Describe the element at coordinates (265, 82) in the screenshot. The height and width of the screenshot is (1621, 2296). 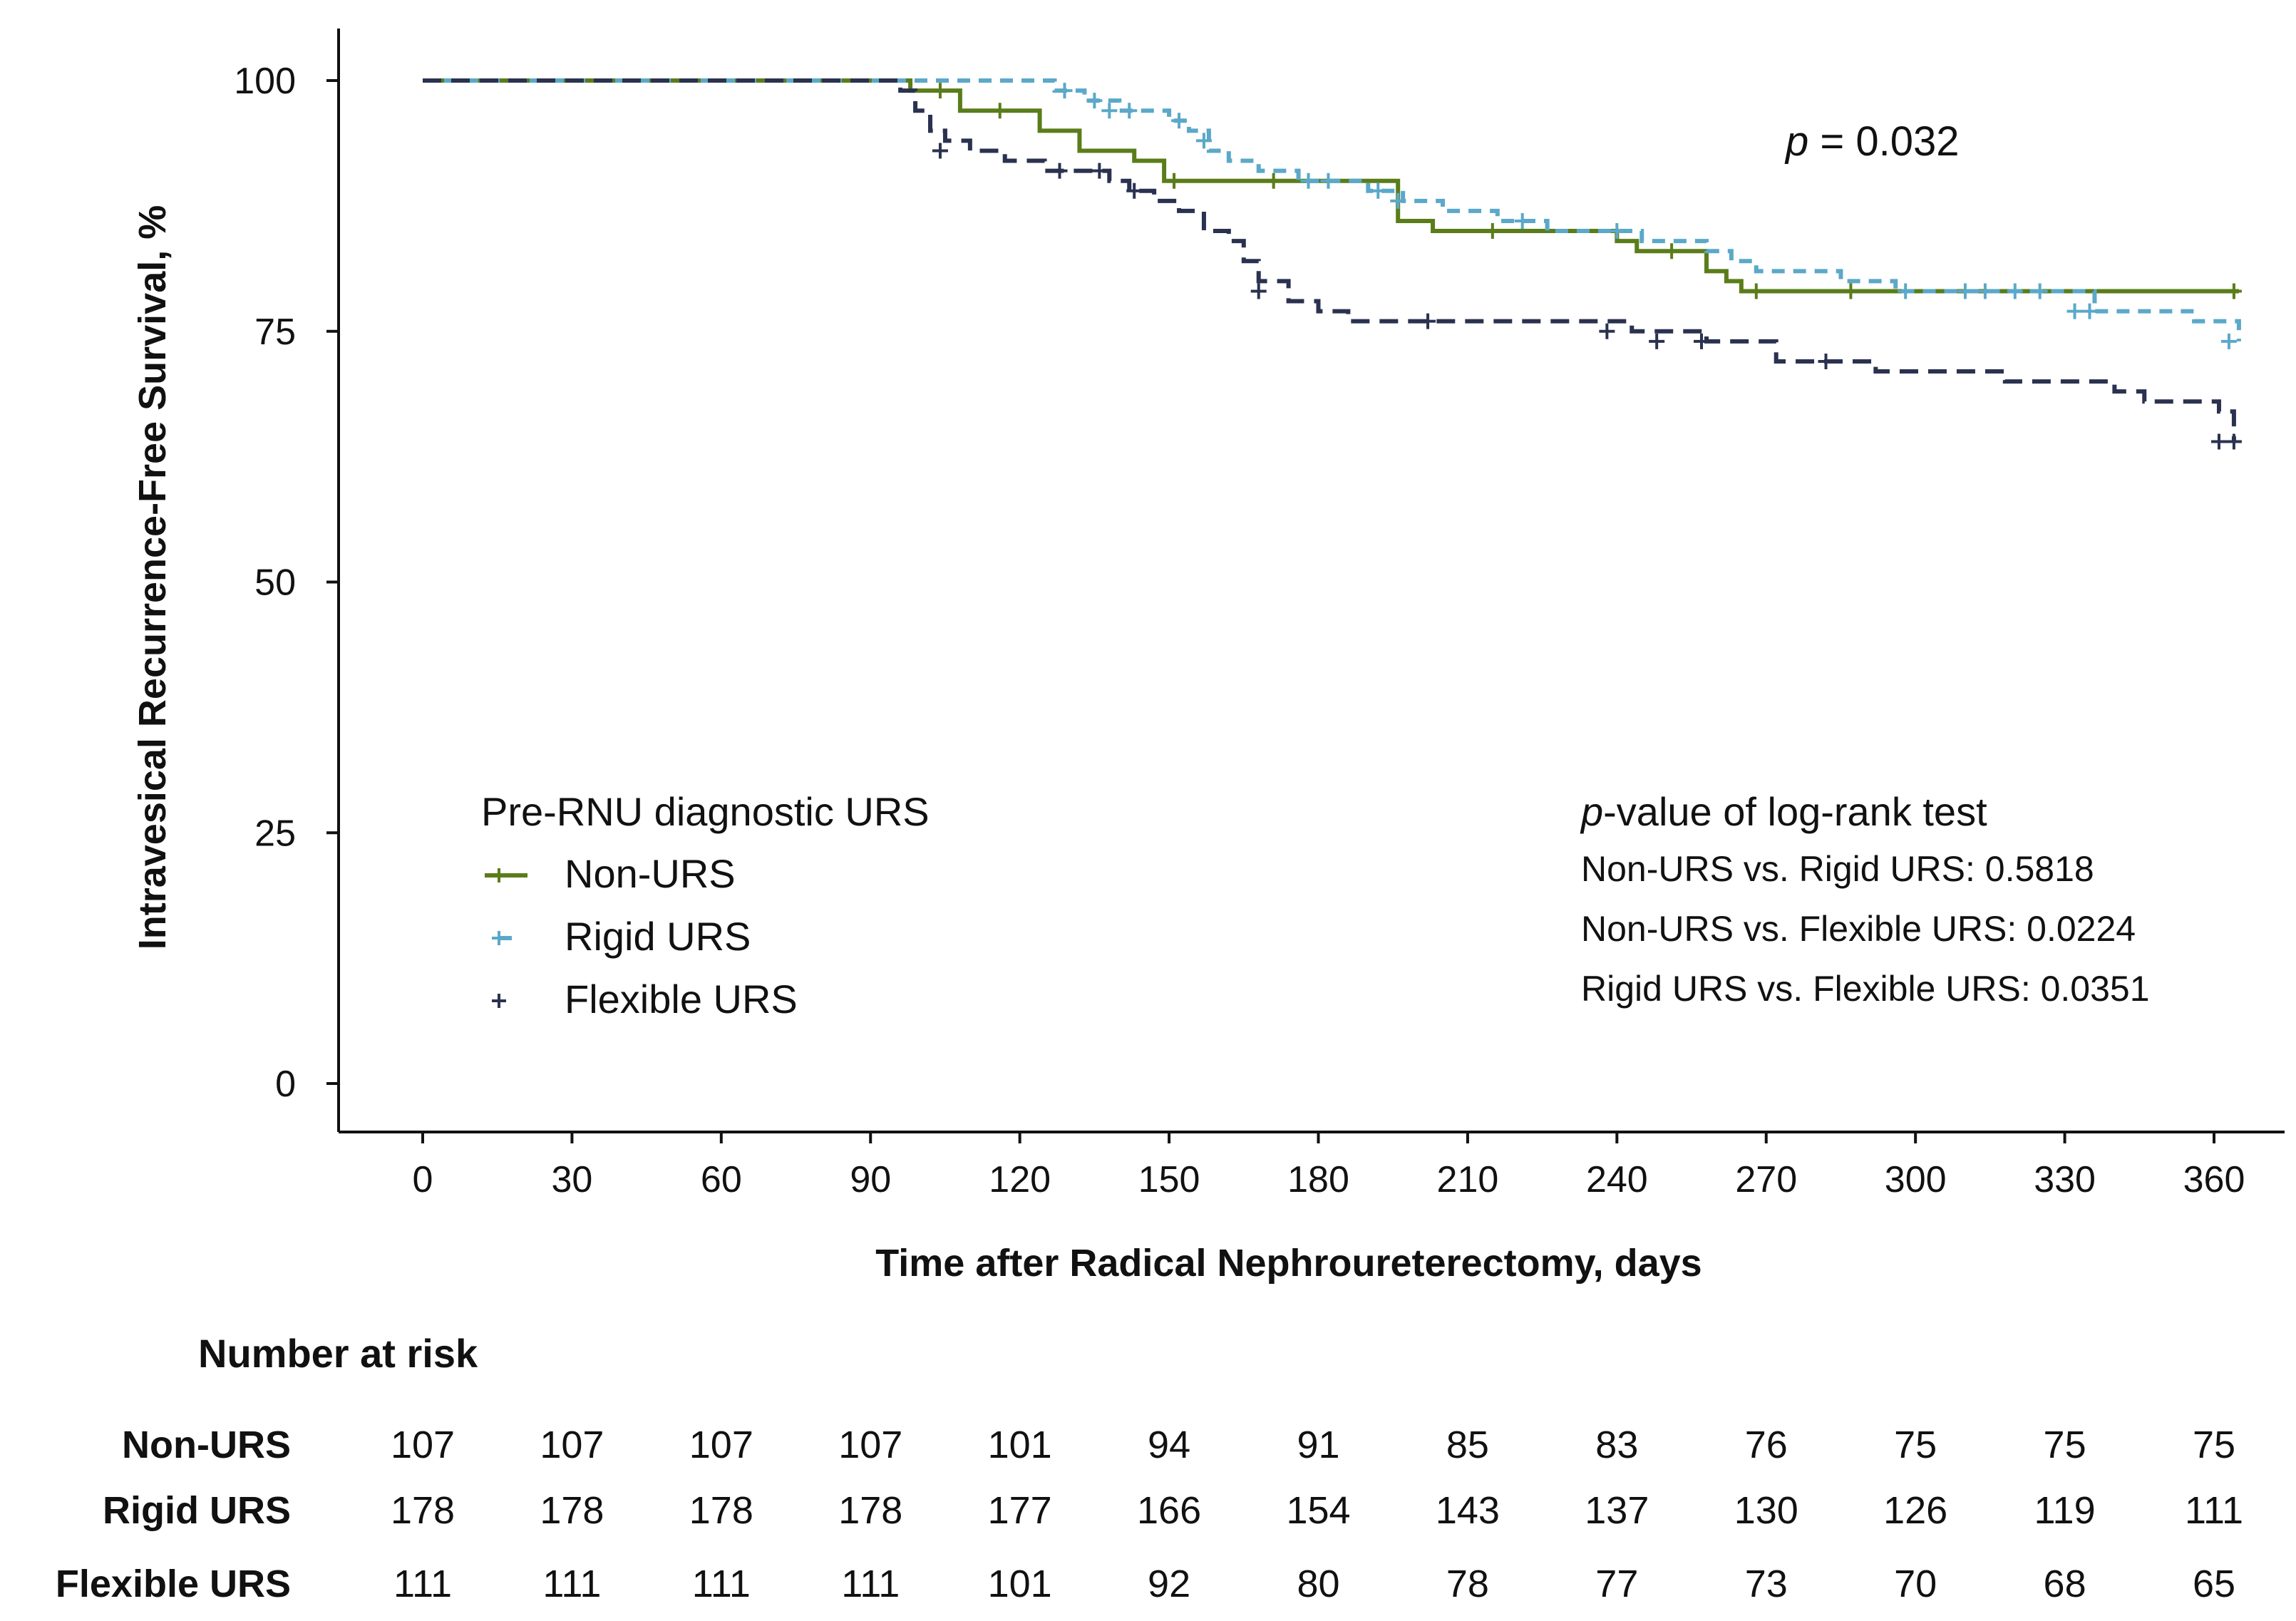
I see `y-tick-label: 100` at that location.